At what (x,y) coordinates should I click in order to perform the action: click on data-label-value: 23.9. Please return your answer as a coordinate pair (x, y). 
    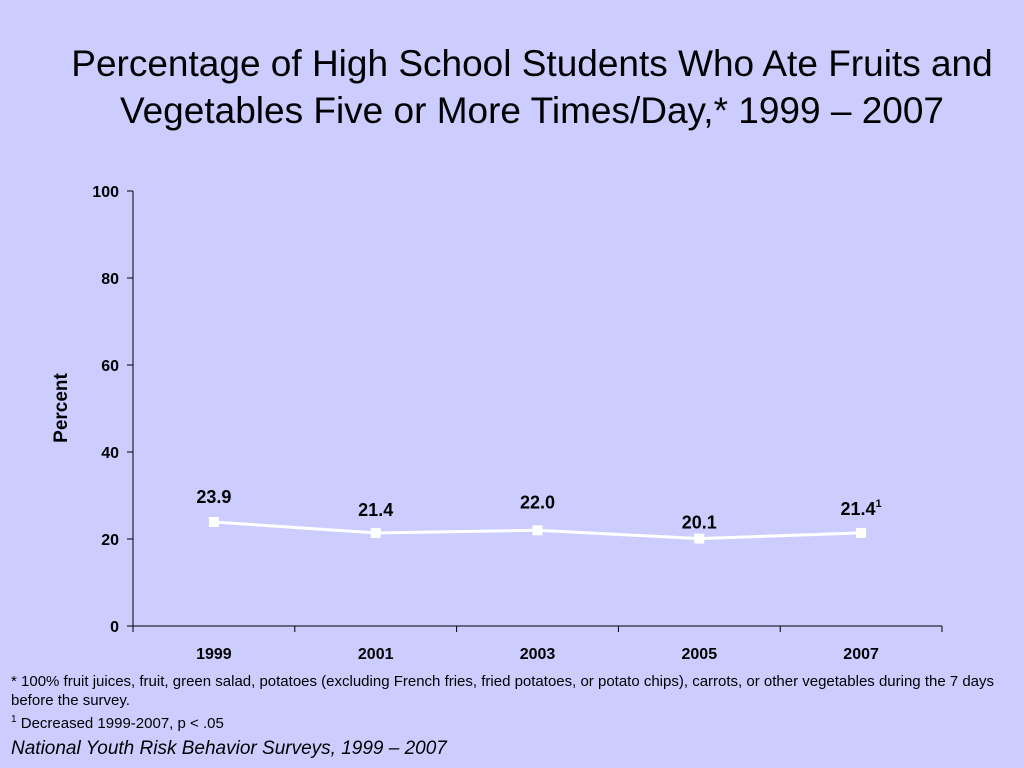
    Looking at the image, I should click on (213, 497).